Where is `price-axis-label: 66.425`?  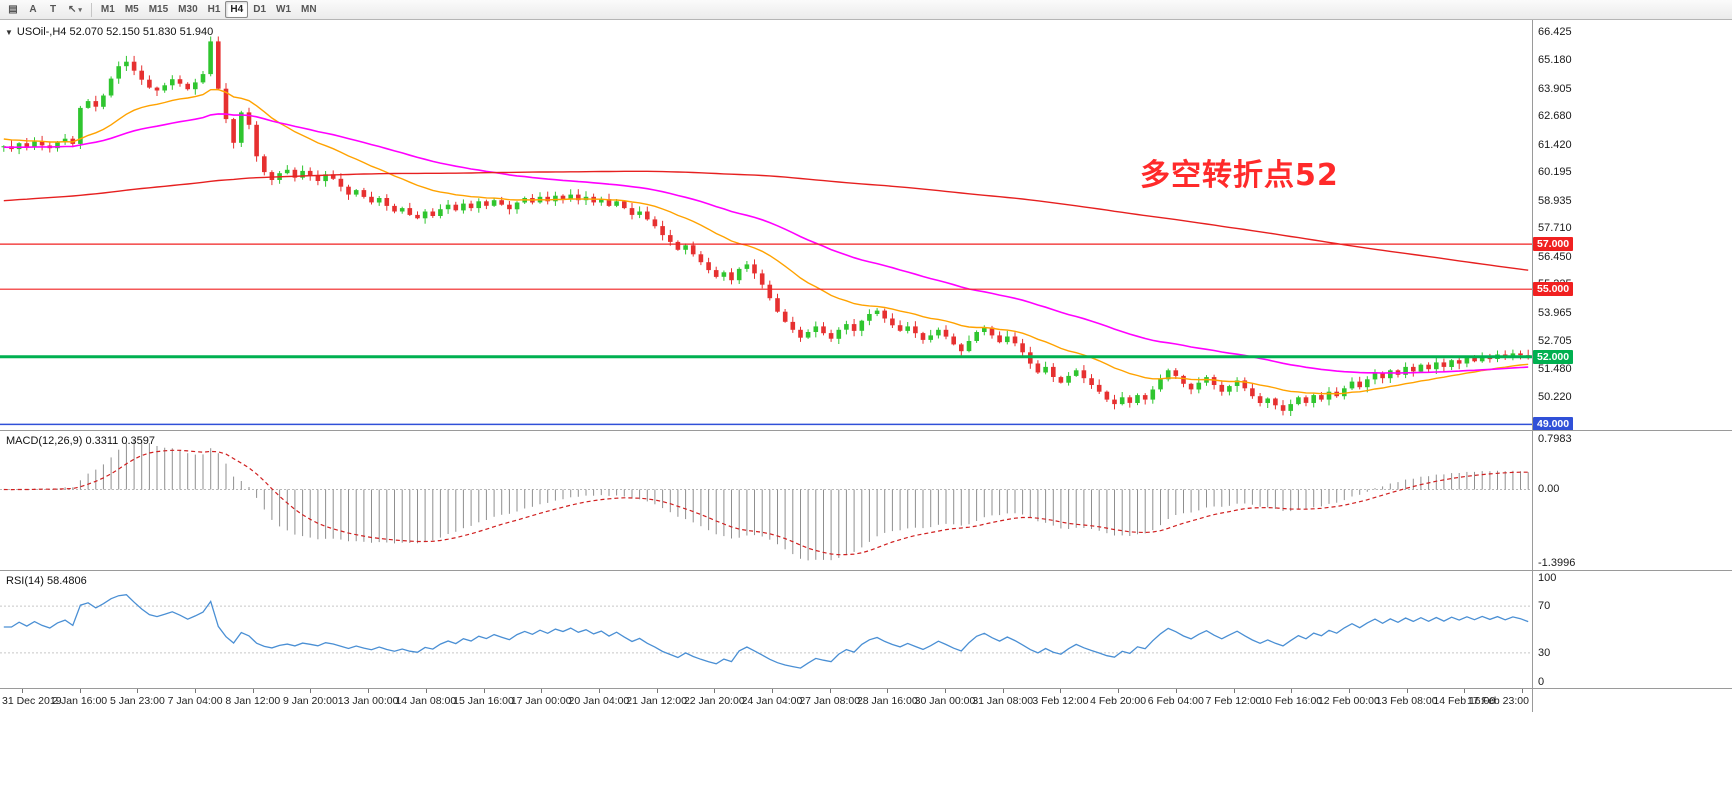 price-axis-label: 66.425 is located at coordinates (1555, 31).